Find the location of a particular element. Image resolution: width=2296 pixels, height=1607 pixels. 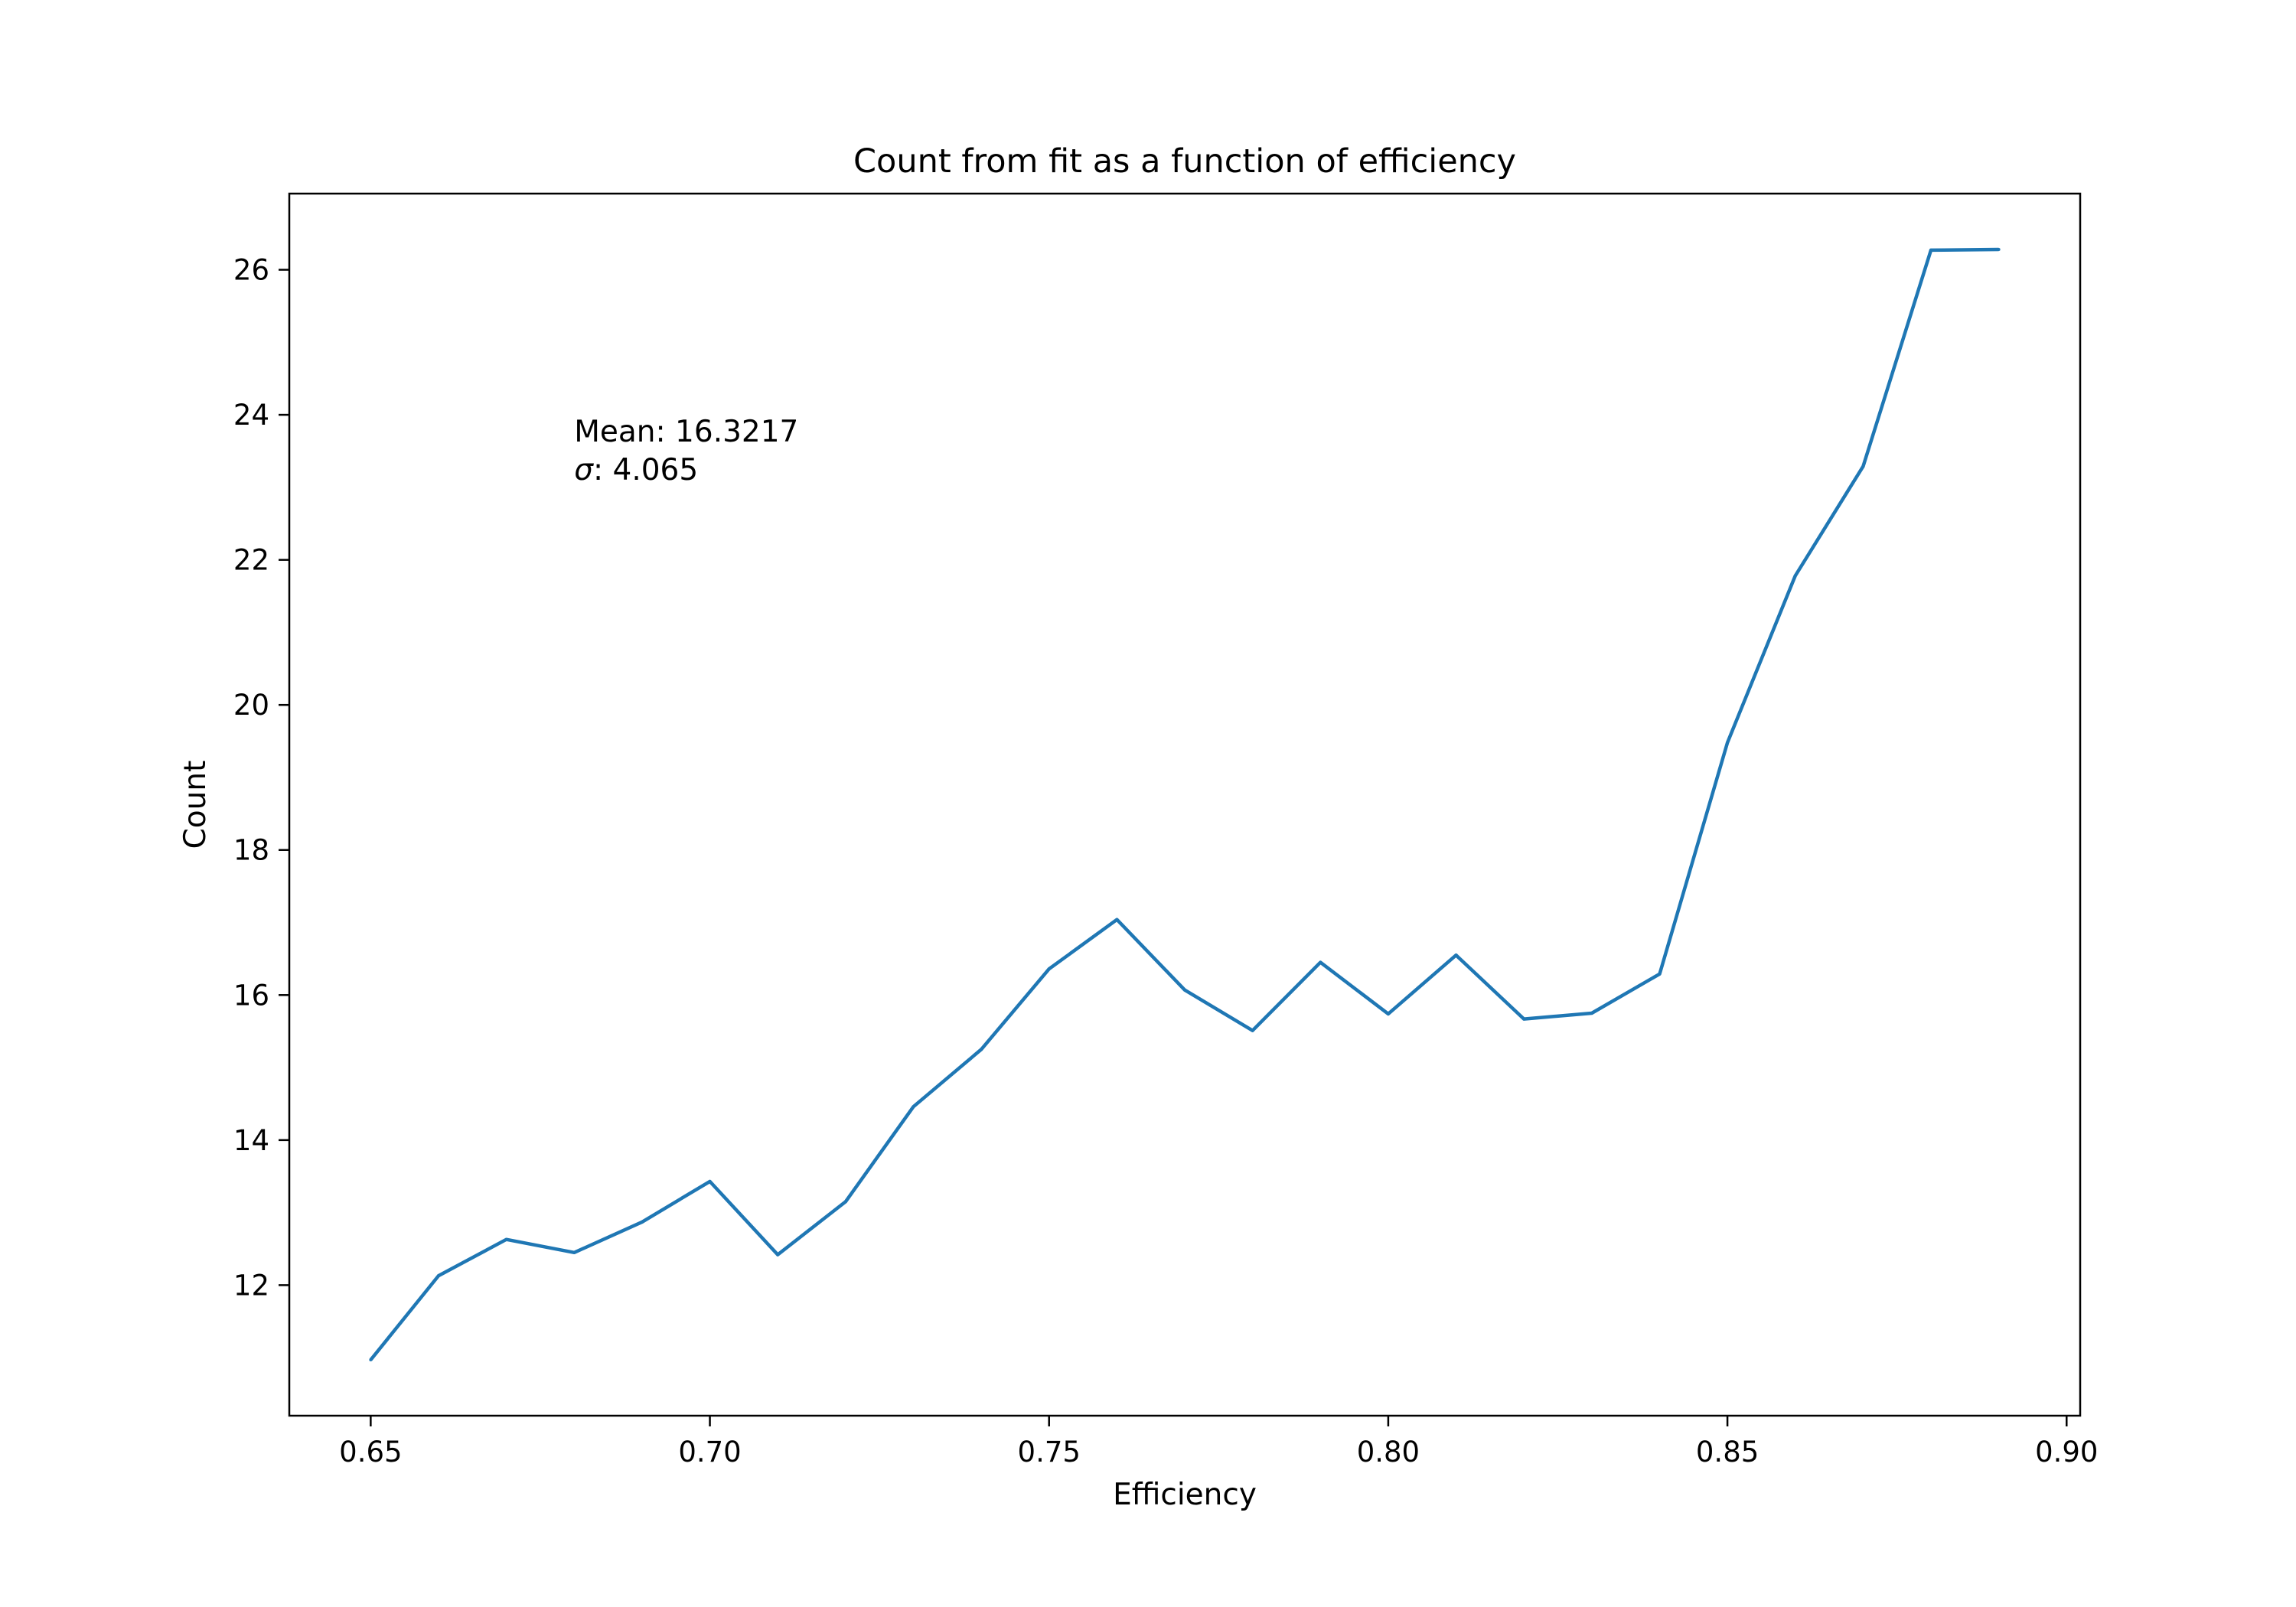

x-tick-label: 0.70 is located at coordinates (709, 1452).